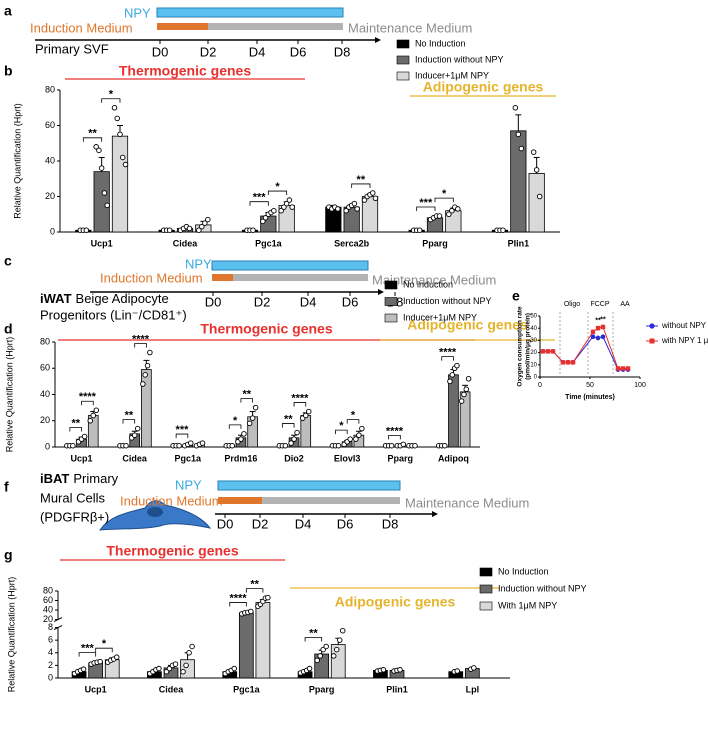  What do you see at coordinates (11, 635) in the screenshot?
I see `y-axis-label: Relative Quantification (Hprt)` at bounding box center [11, 635].